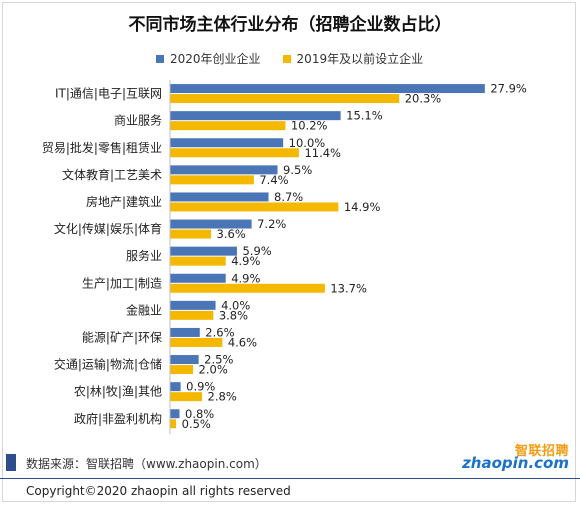 This screenshot has width=580, height=507. Describe the element at coordinates (218, 360) in the screenshot. I see `data-label-2020: 2.5%` at that location.